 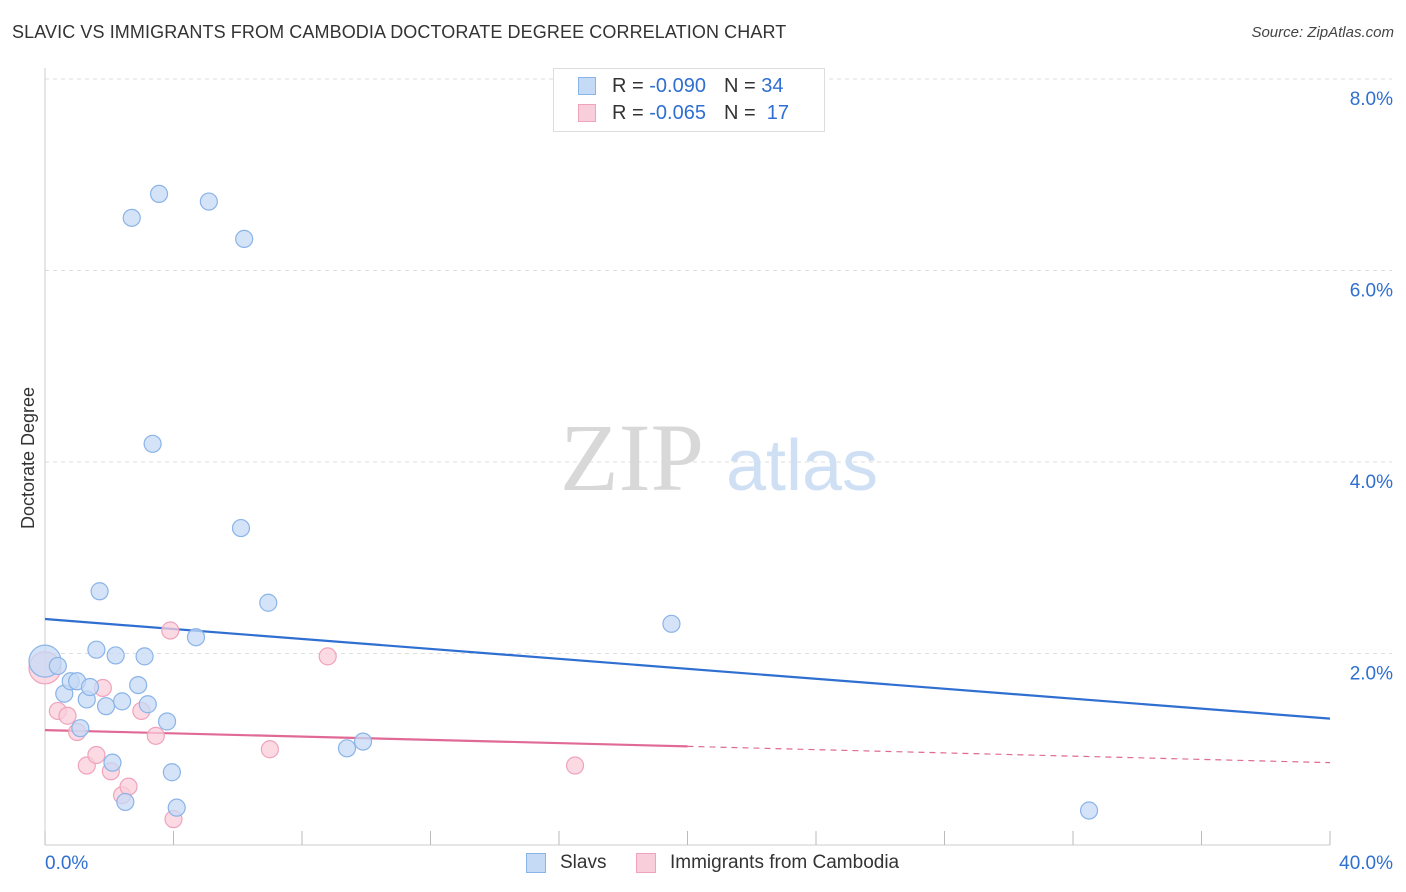 What do you see at coordinates (28, 458) in the screenshot?
I see `y-axis-label: Doctorate Degree` at bounding box center [28, 458].